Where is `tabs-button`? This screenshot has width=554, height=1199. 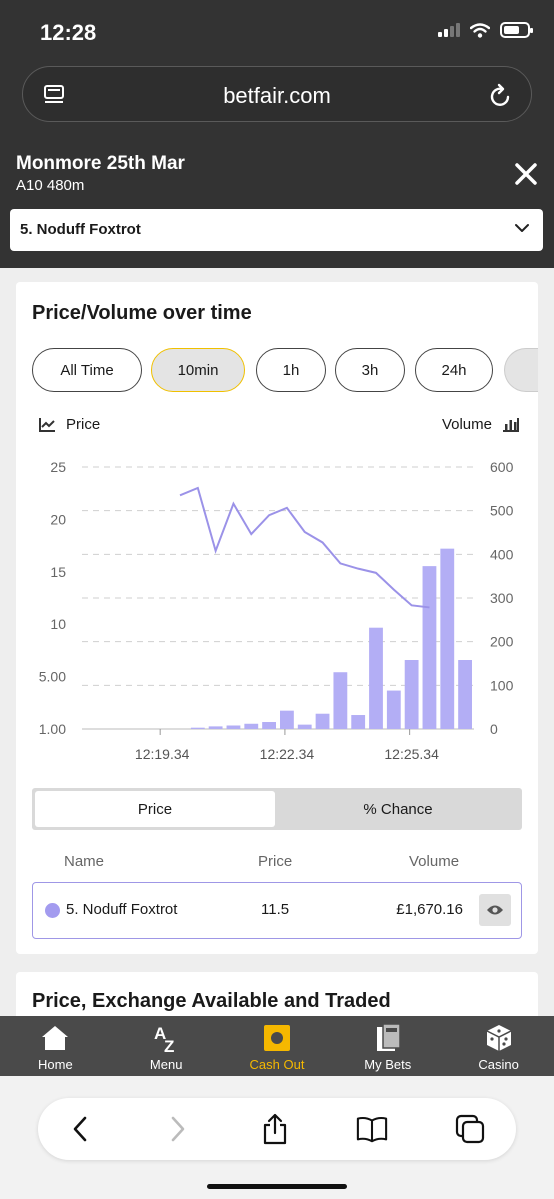 tabs-button is located at coordinates (470, 1129).